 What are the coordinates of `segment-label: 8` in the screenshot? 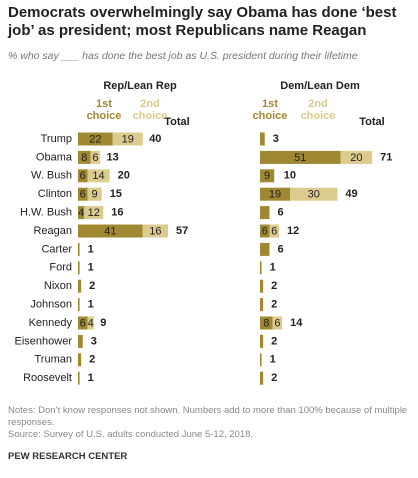 It's located at (84, 158).